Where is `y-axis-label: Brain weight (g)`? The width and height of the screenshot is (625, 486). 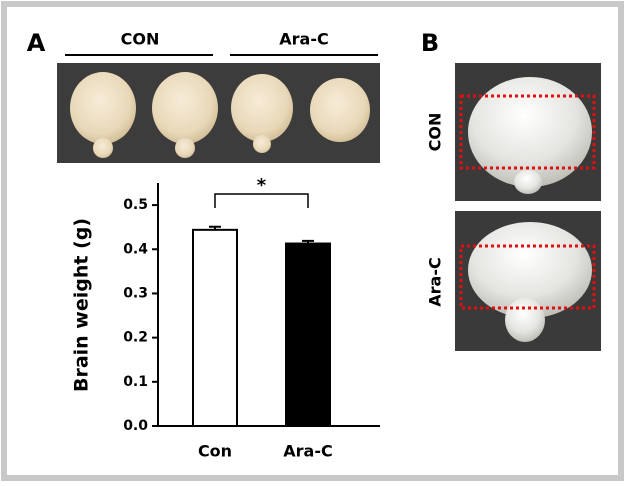 y-axis-label: Brain weight (g) is located at coordinates (82, 305).